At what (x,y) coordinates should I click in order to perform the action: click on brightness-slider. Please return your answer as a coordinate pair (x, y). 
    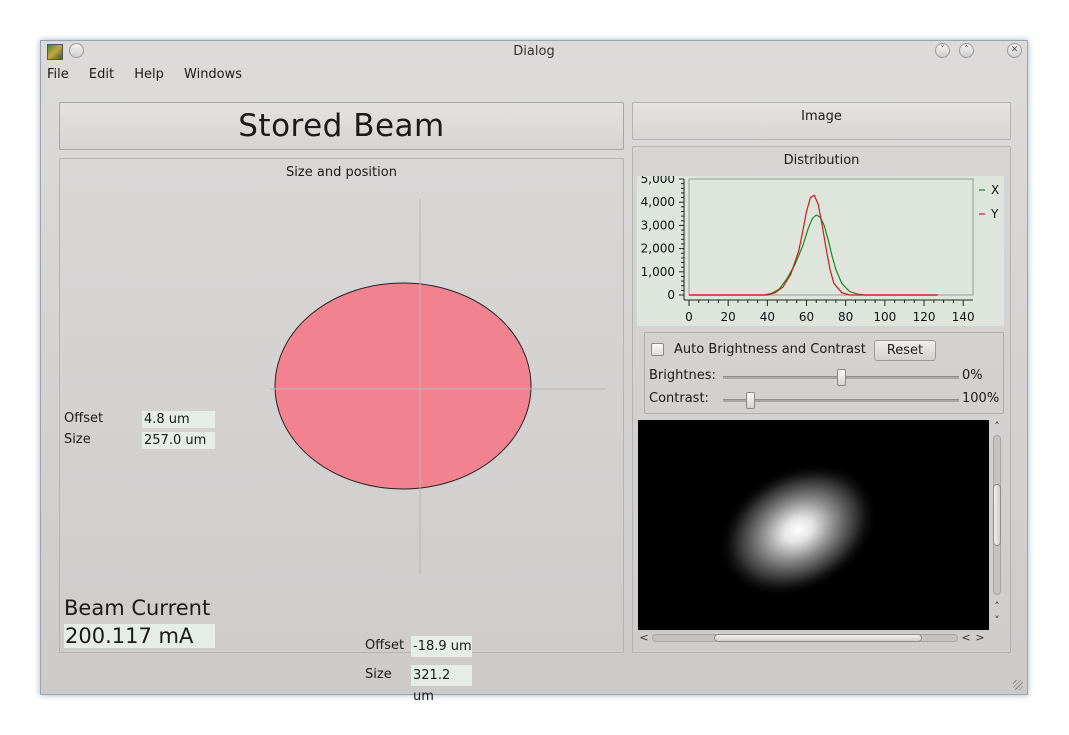
    Looking at the image, I should click on (841, 377).